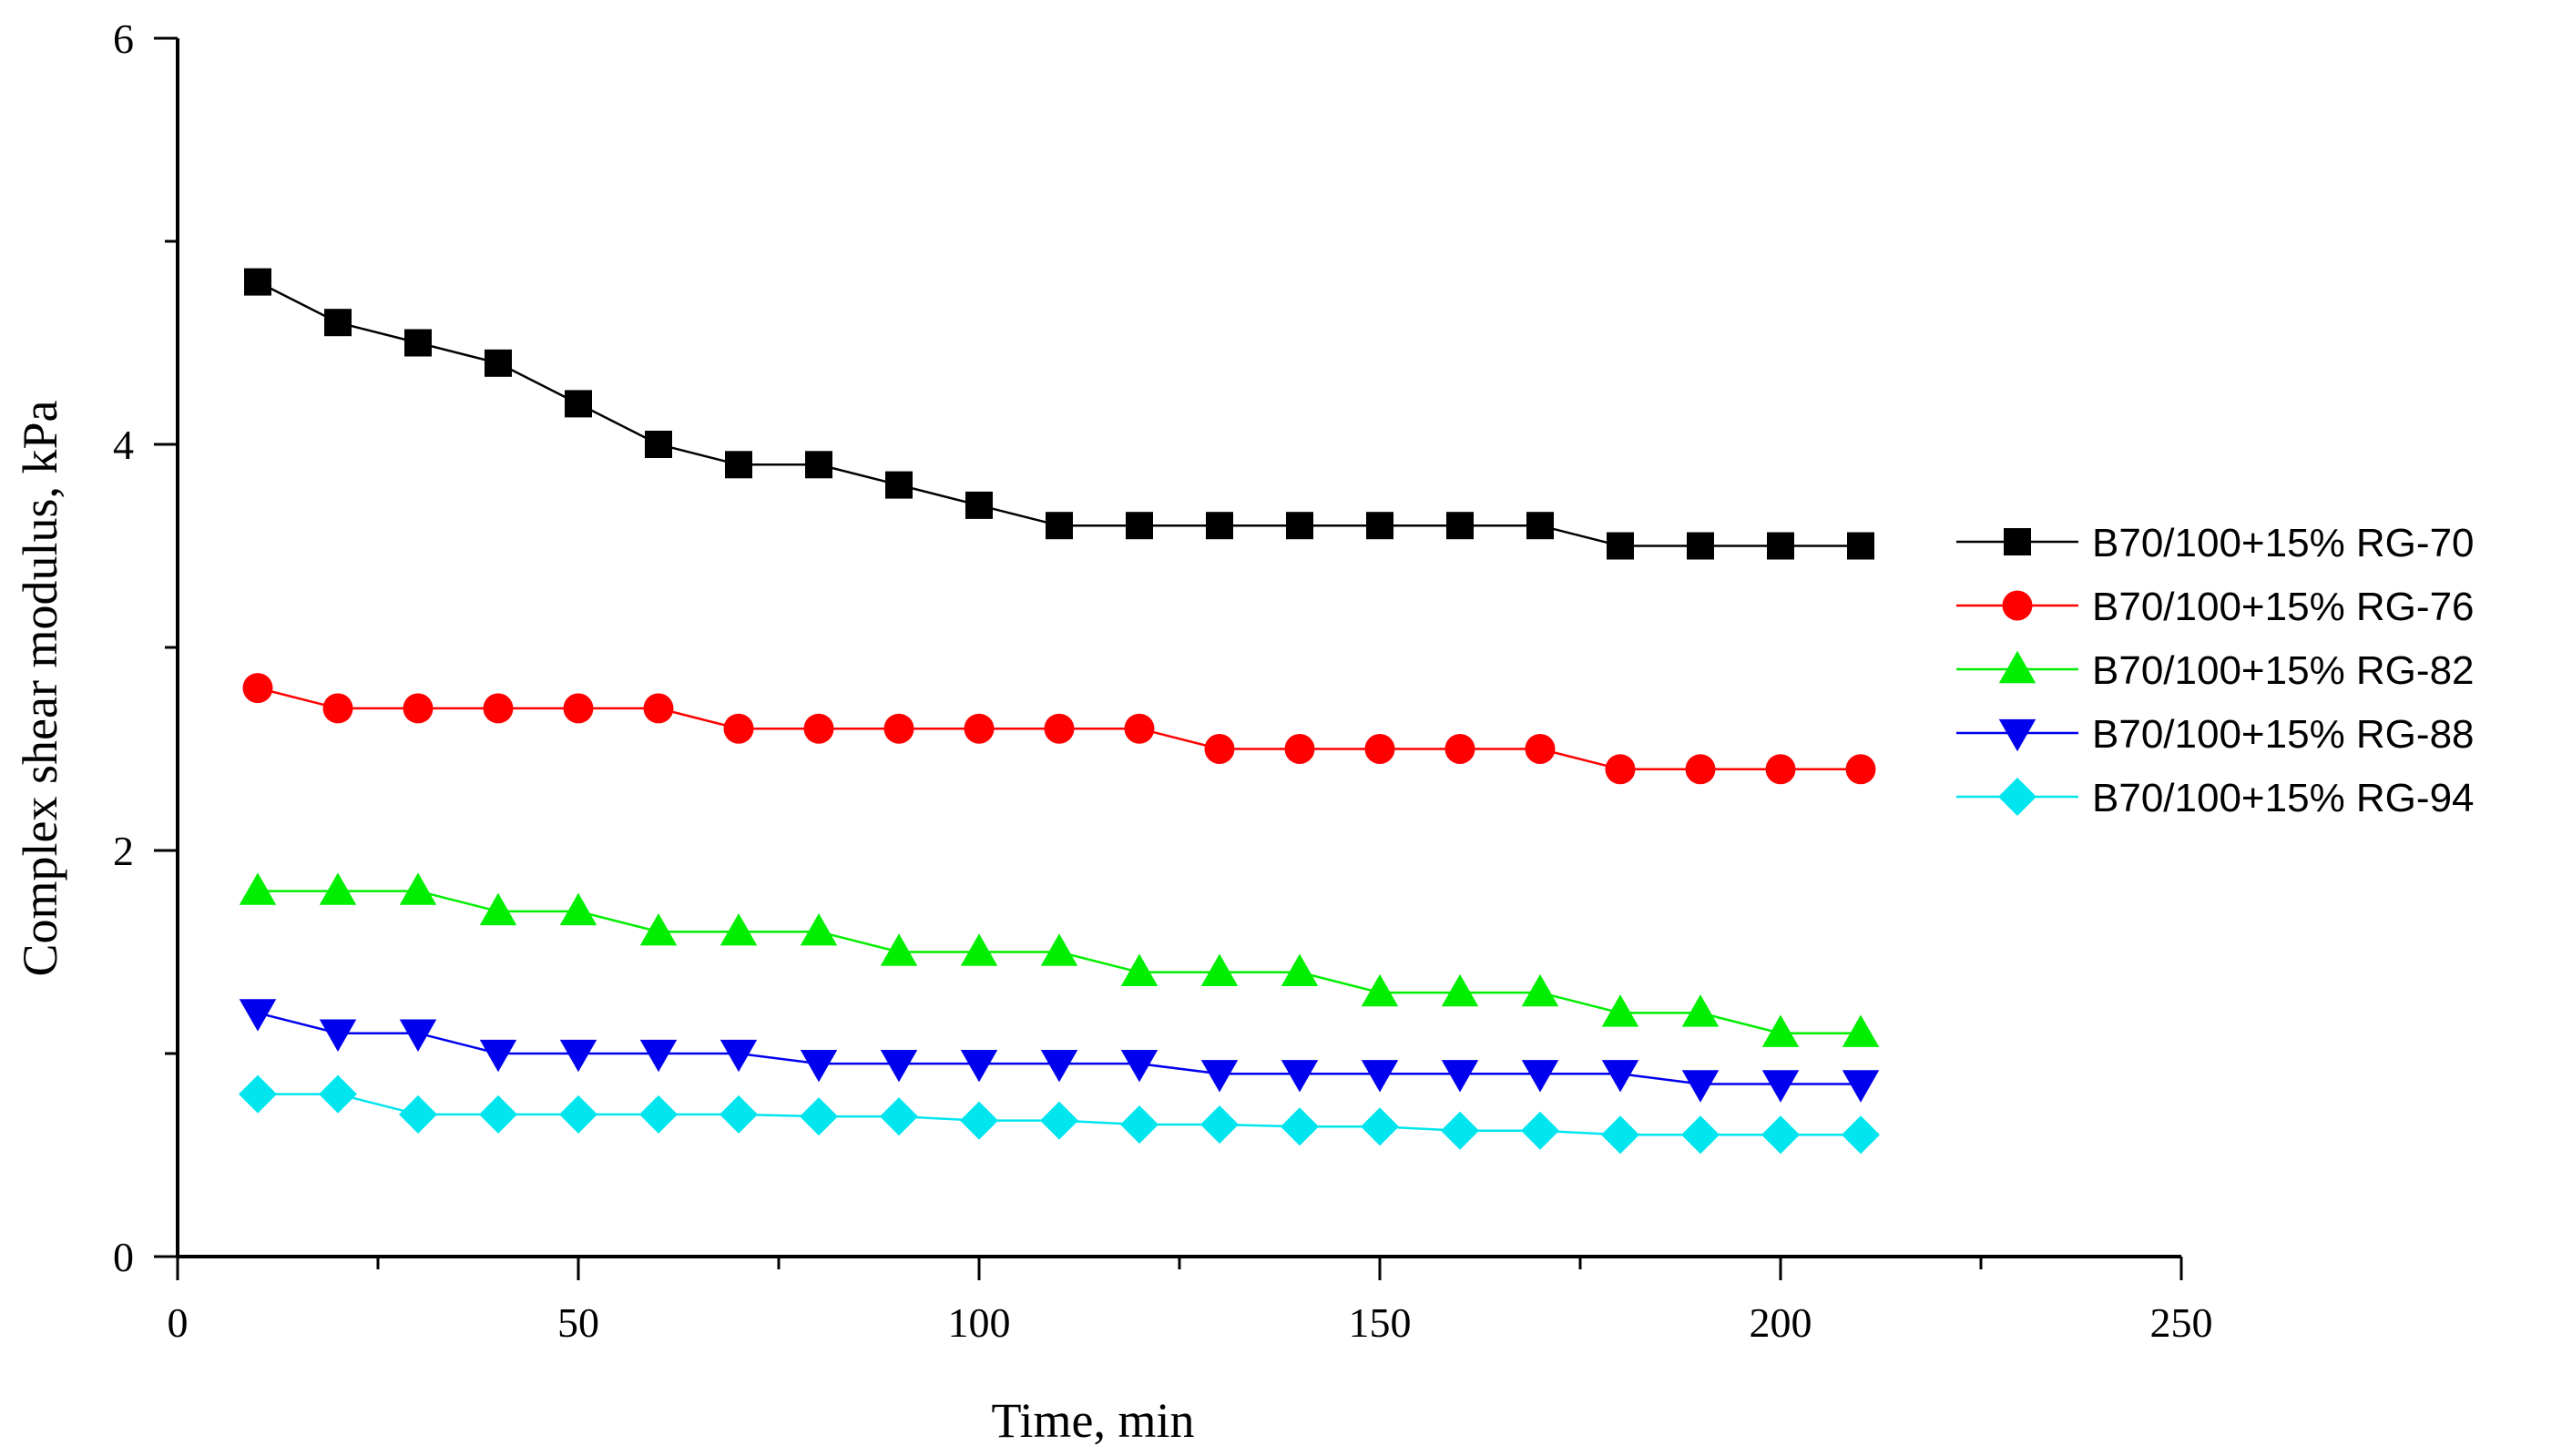  I want to click on legend-entry: B70/100+15% RG-70, so click(2215, 543).